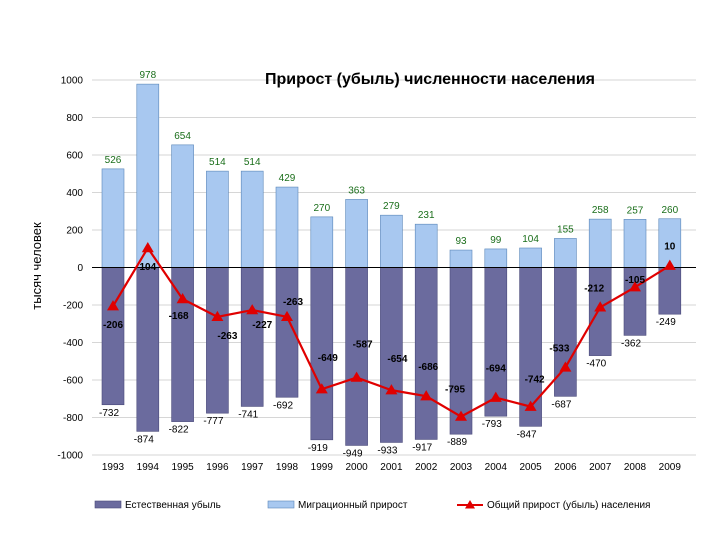  What do you see at coordinates (262, 325) in the screenshot?
I see `total-growth-value-label: -227` at bounding box center [262, 325].